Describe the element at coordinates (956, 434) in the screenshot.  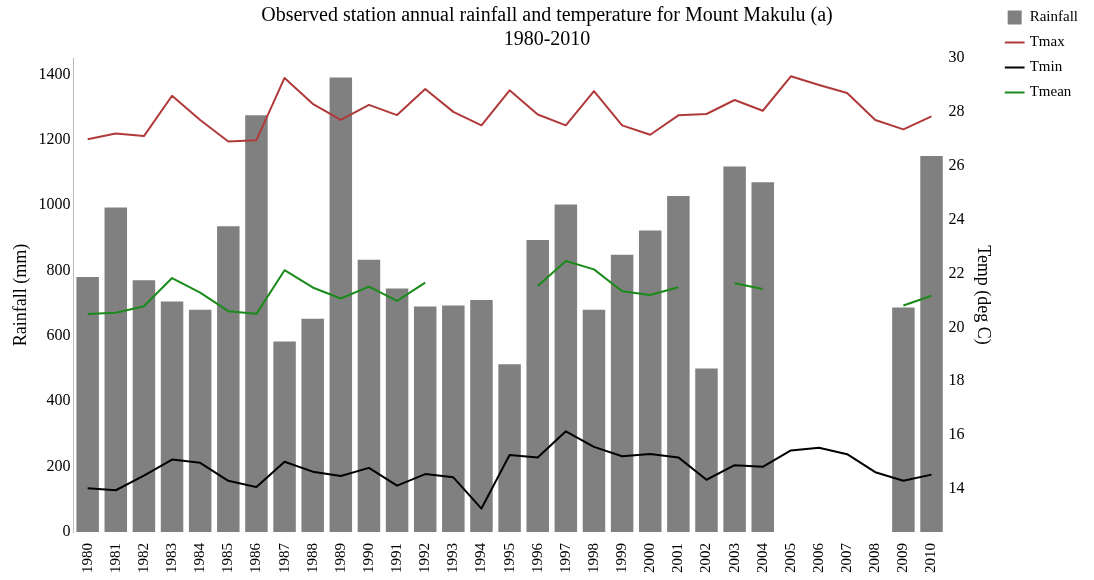
I see `y2-tick-label: 16` at that location.